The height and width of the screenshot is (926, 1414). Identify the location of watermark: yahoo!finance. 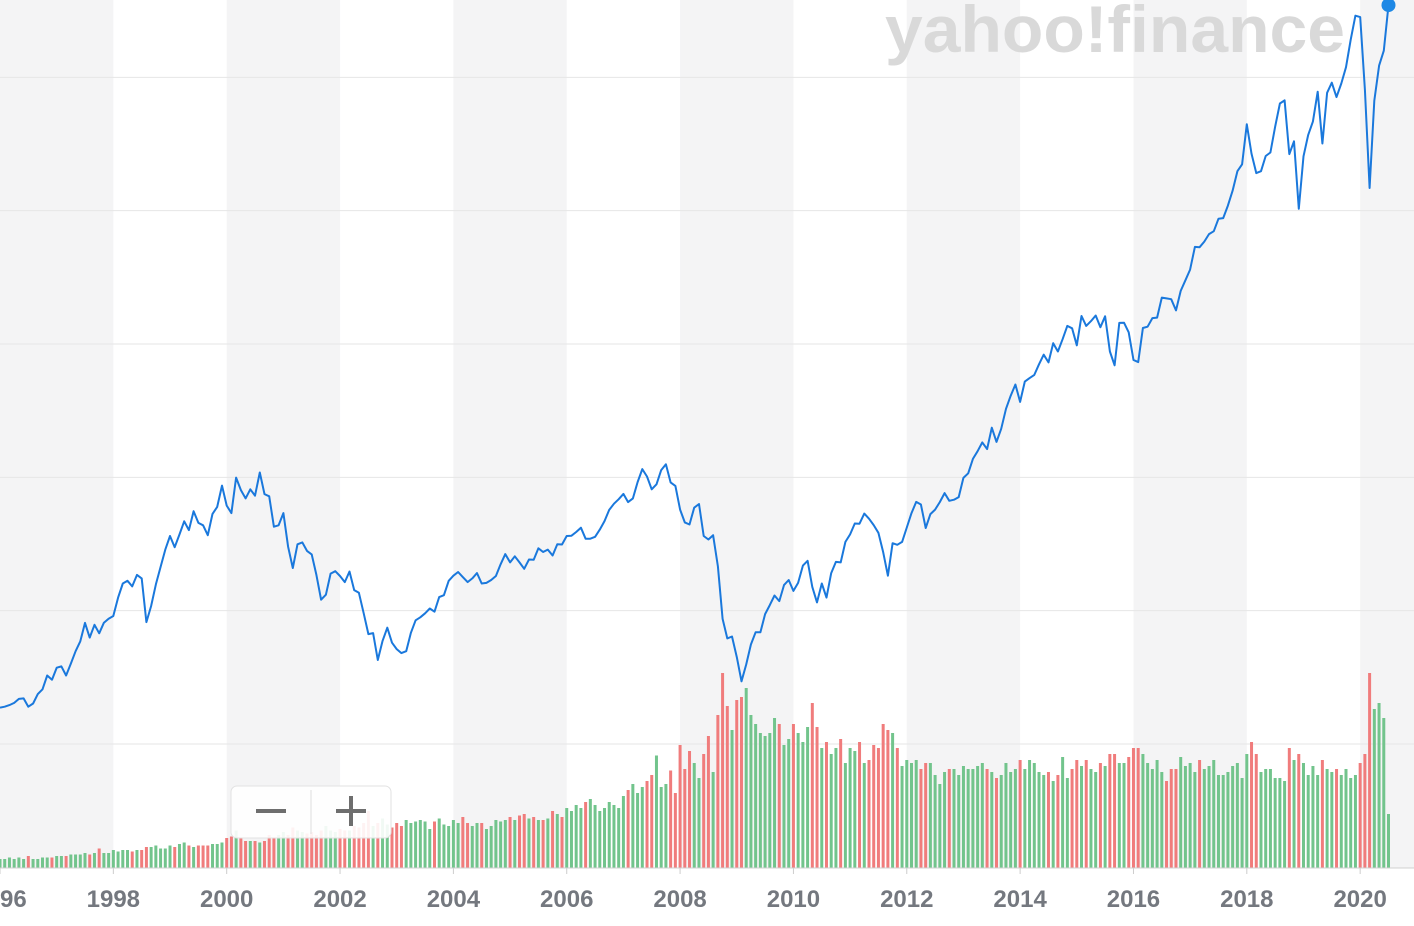
(1115, 33).